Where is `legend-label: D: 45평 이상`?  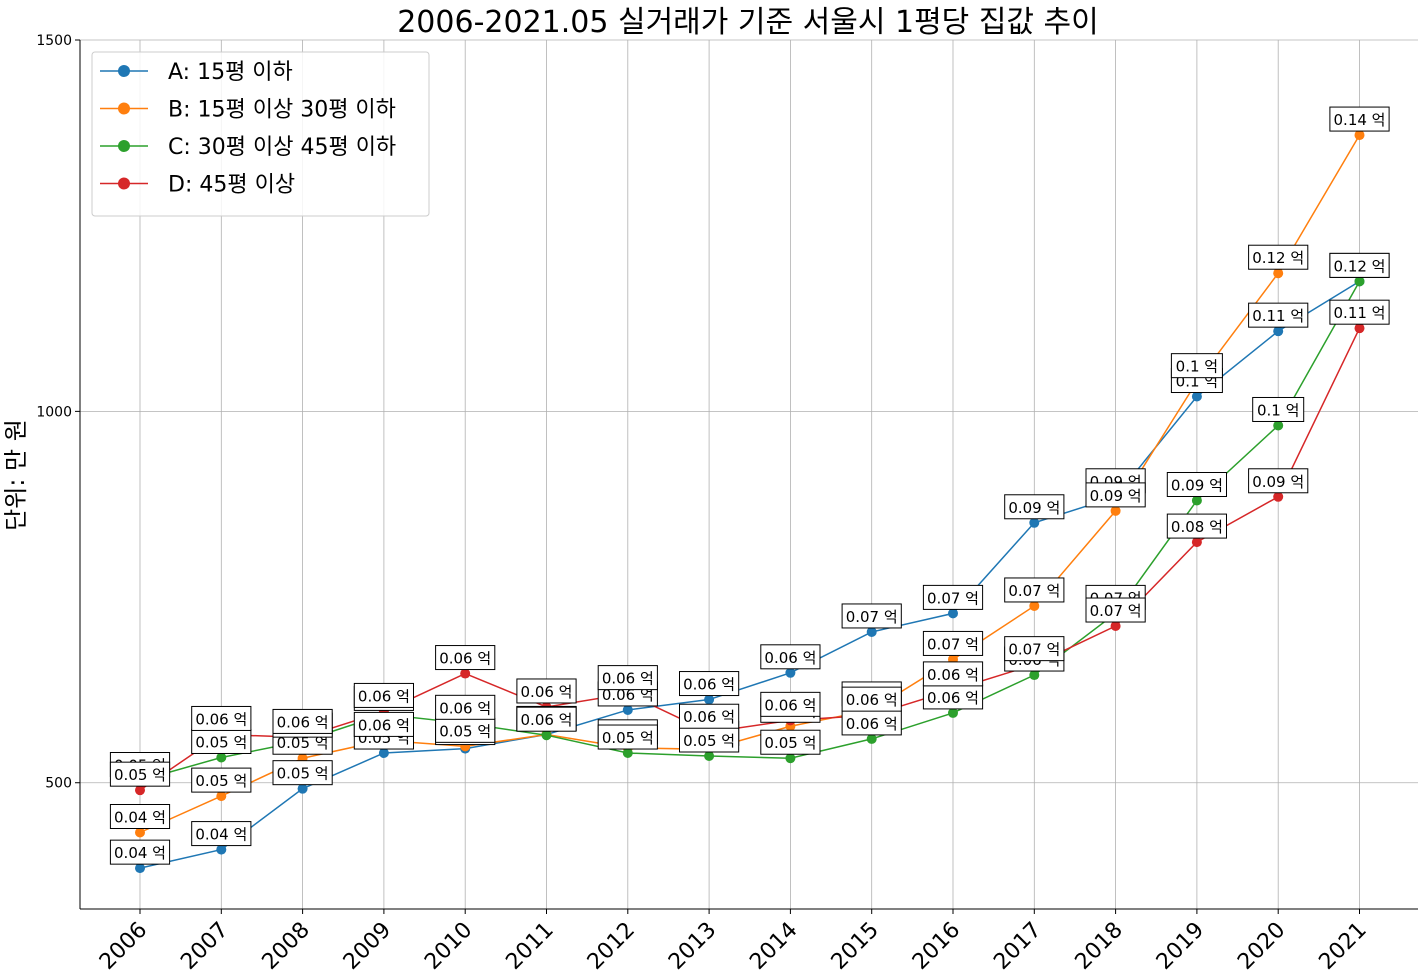 legend-label: D: 45평 이상 is located at coordinates (231, 185).